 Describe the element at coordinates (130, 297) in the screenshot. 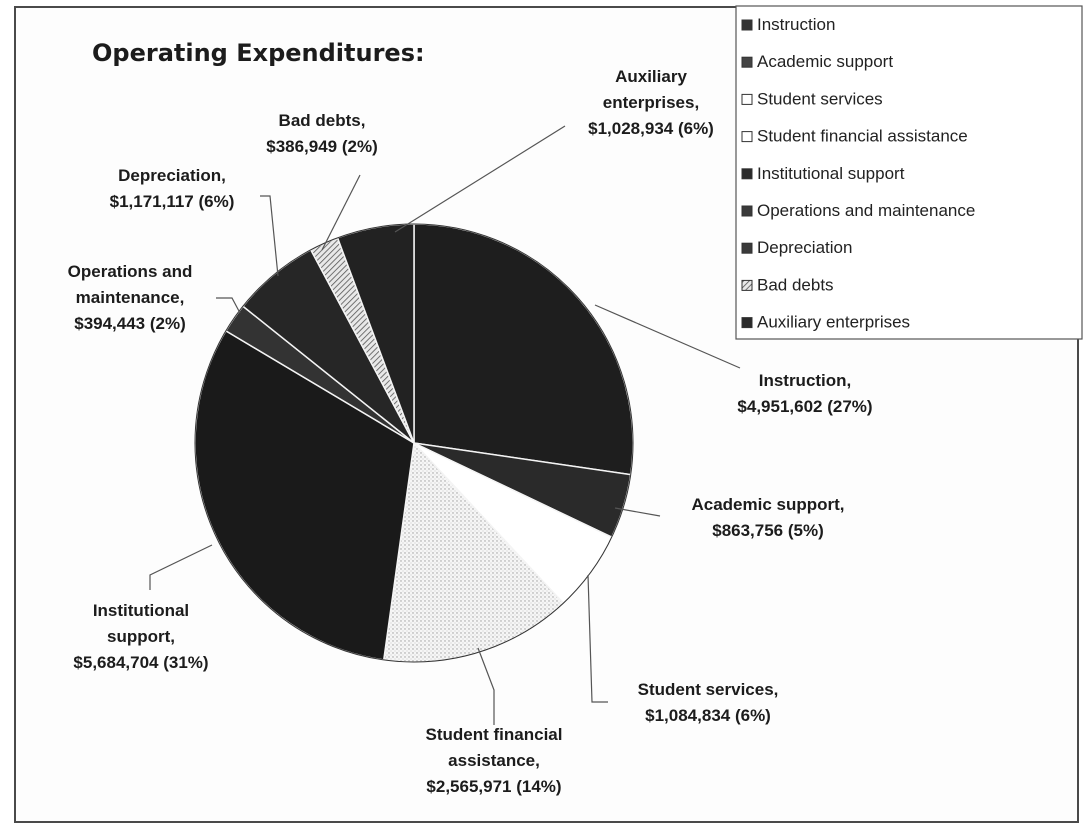

I see `label-operations-and-maintenance: Operations and maintenance, $394,443 (2%)` at that location.